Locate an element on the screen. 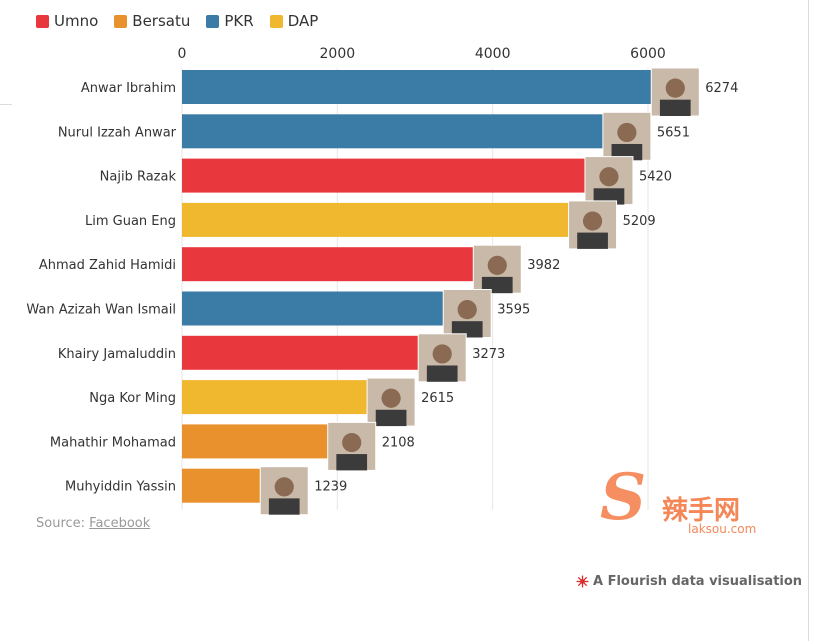 The image size is (814, 641). watermark-logo: S 辣手网 laksou.com is located at coordinates (695, 500).